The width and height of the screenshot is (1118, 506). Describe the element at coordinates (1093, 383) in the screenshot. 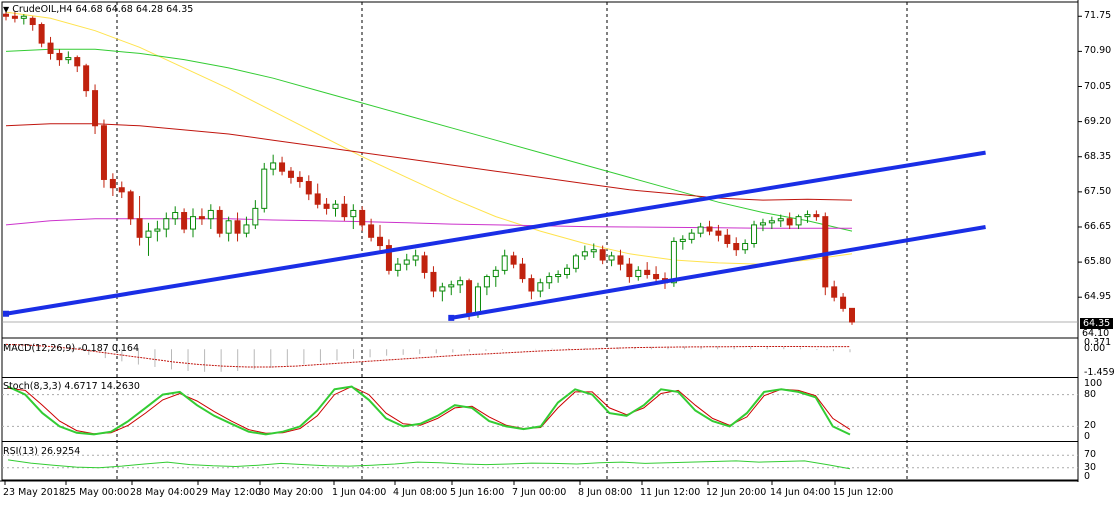

I see `stoch-tick-label: 100` at that location.